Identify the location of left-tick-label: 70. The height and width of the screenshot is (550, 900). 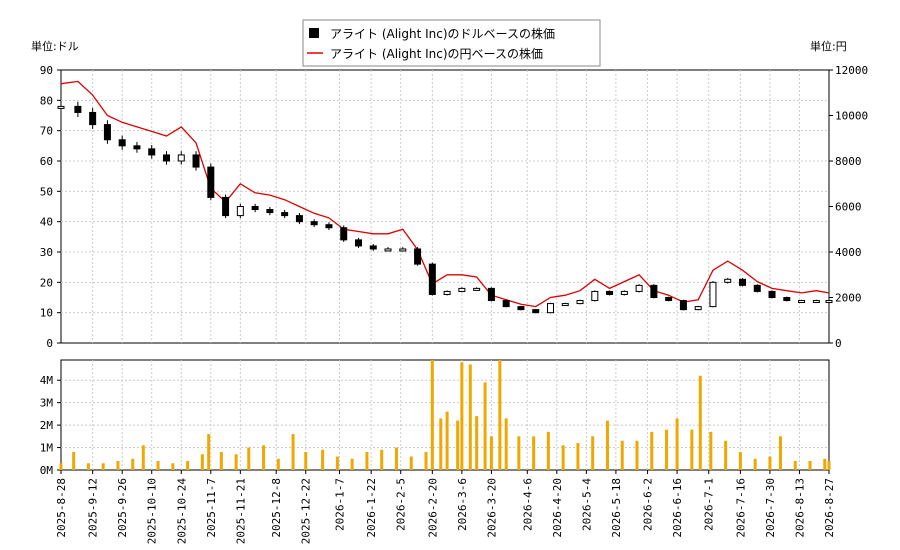
(46, 131).